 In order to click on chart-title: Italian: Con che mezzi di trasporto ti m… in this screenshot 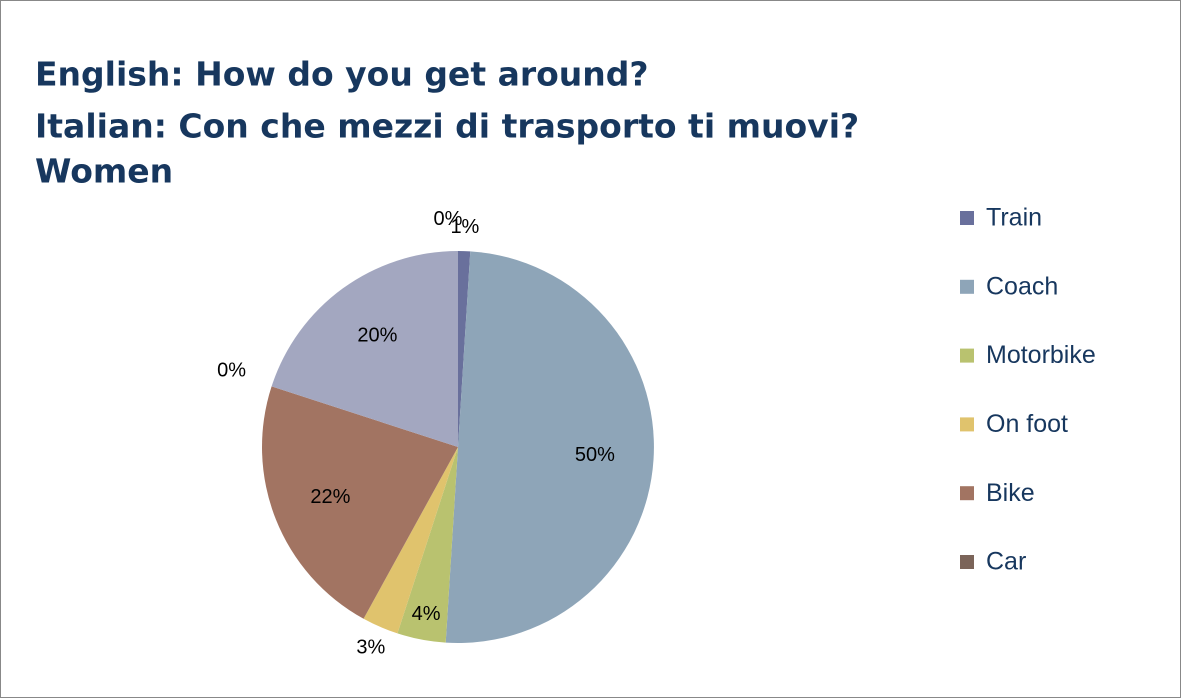, I will do `click(447, 126)`.